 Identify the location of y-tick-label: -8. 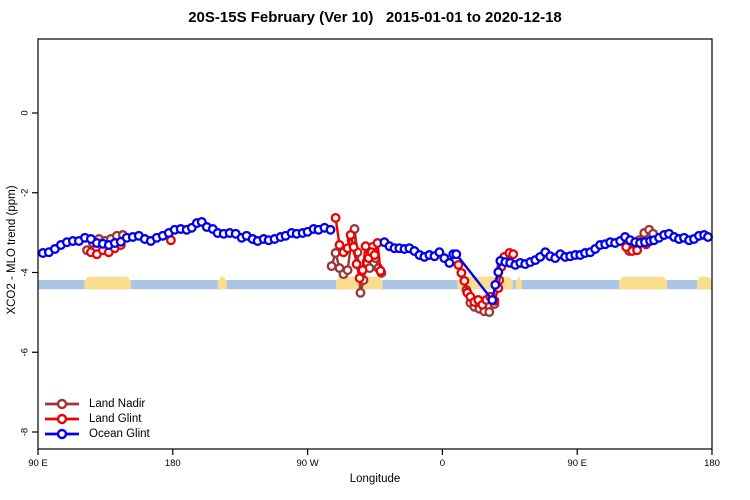
(25, 432).